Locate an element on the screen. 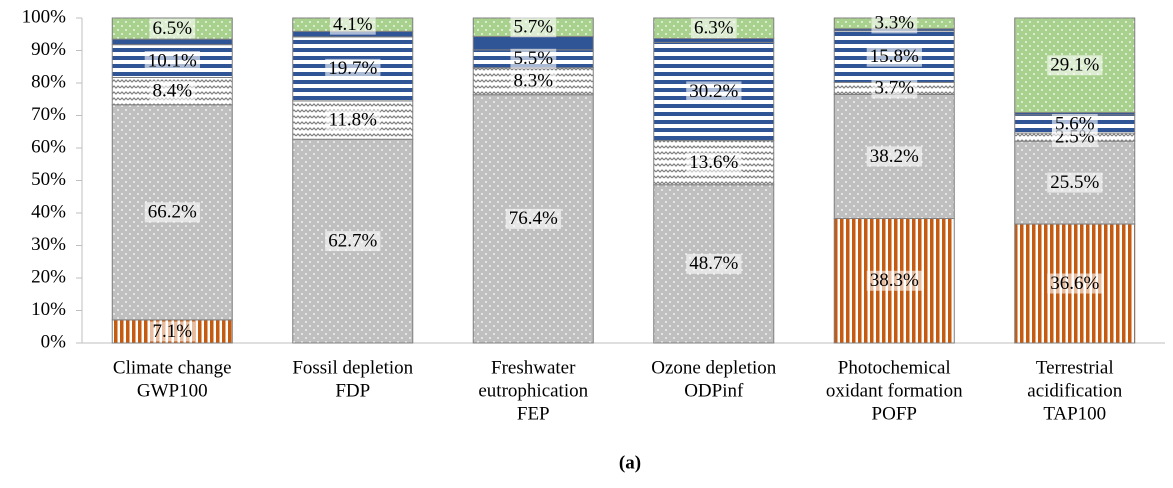  x-tick-label: Fossil depletion is located at coordinates (352, 367).